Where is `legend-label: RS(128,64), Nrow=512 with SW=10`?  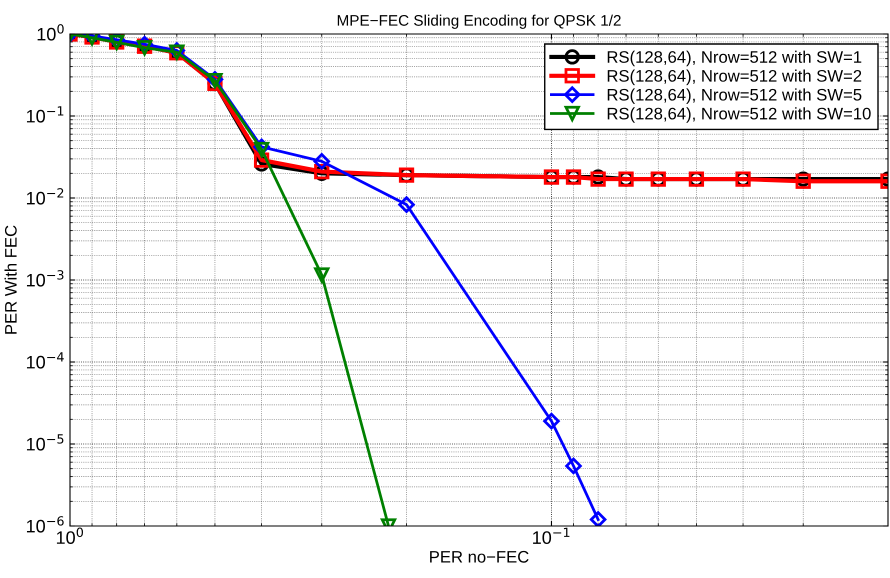
legend-label: RS(128,64), Nrow=512 with SW=10 is located at coordinates (739, 115).